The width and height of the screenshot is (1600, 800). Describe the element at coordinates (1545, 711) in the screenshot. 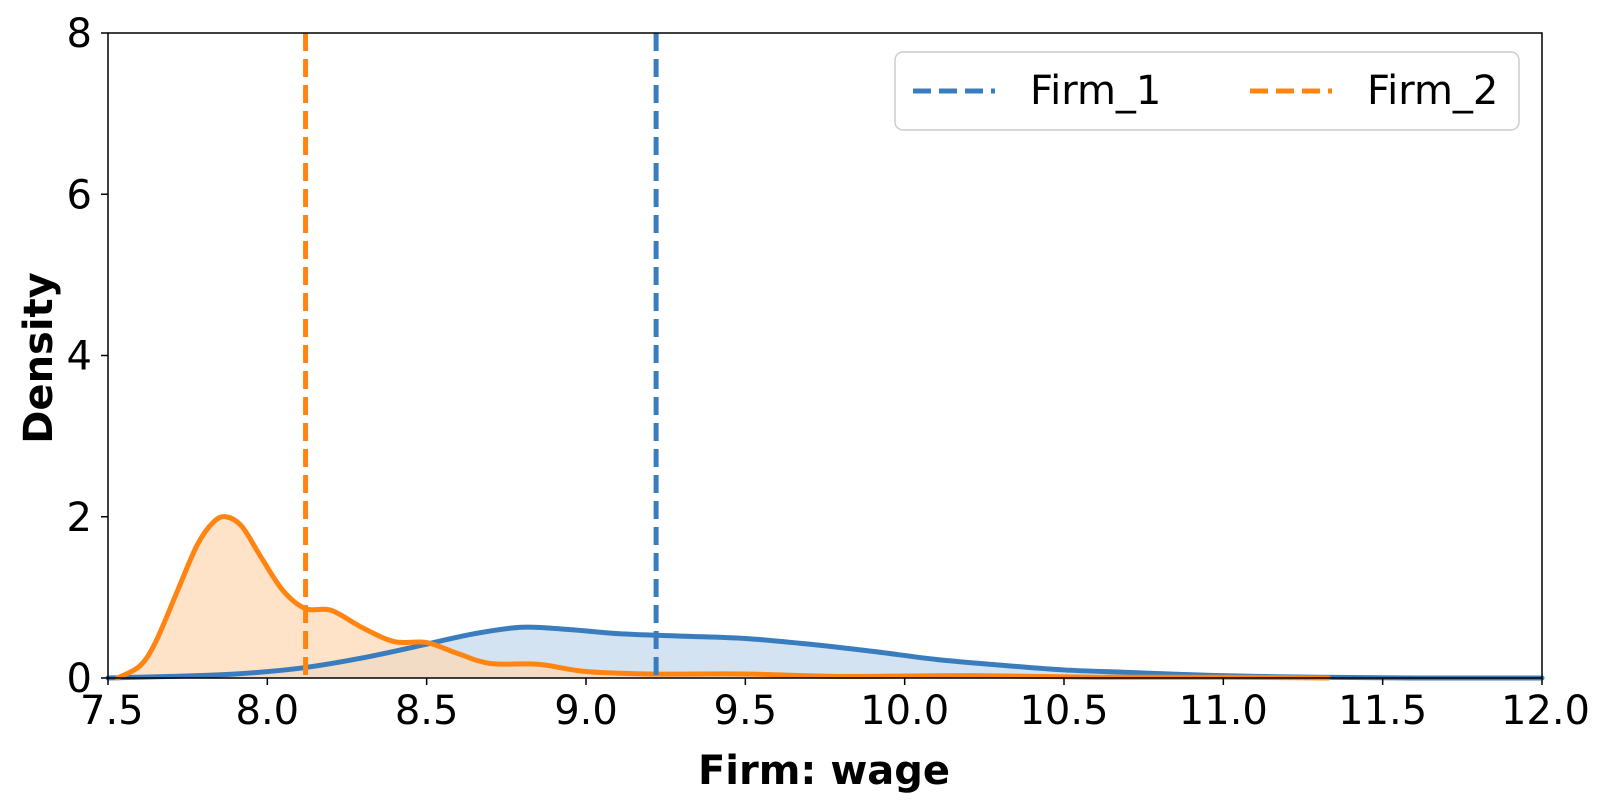

I see `x-tick-label: 12.0` at that location.